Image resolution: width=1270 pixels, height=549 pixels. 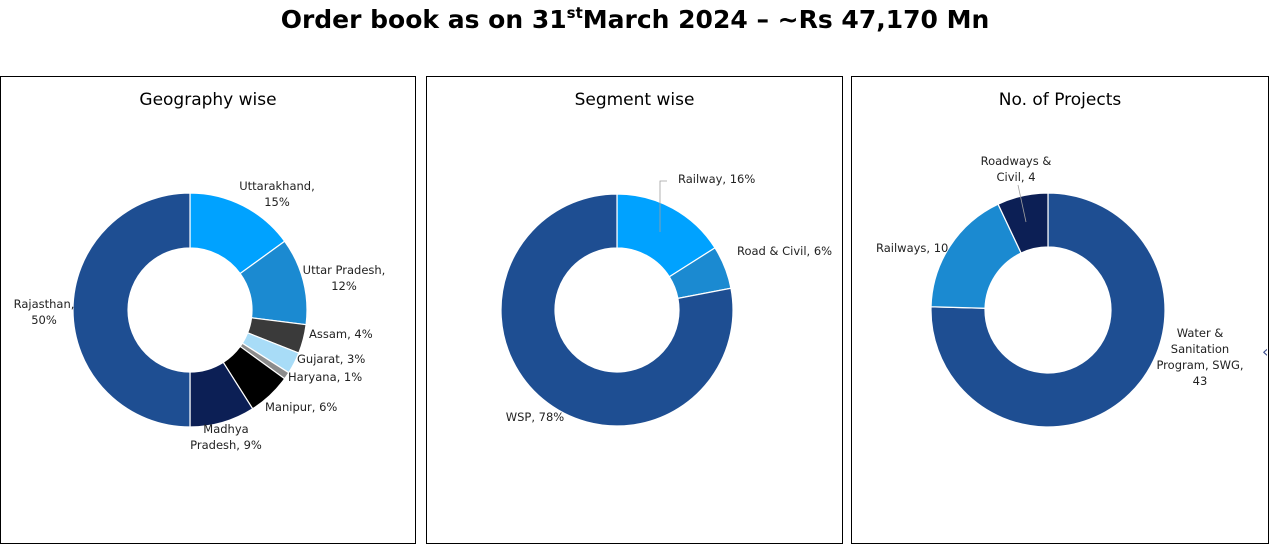 What do you see at coordinates (226, 437) in the screenshot?
I see `slice-data-label: Madhya Pradesh, 9%` at bounding box center [226, 437].